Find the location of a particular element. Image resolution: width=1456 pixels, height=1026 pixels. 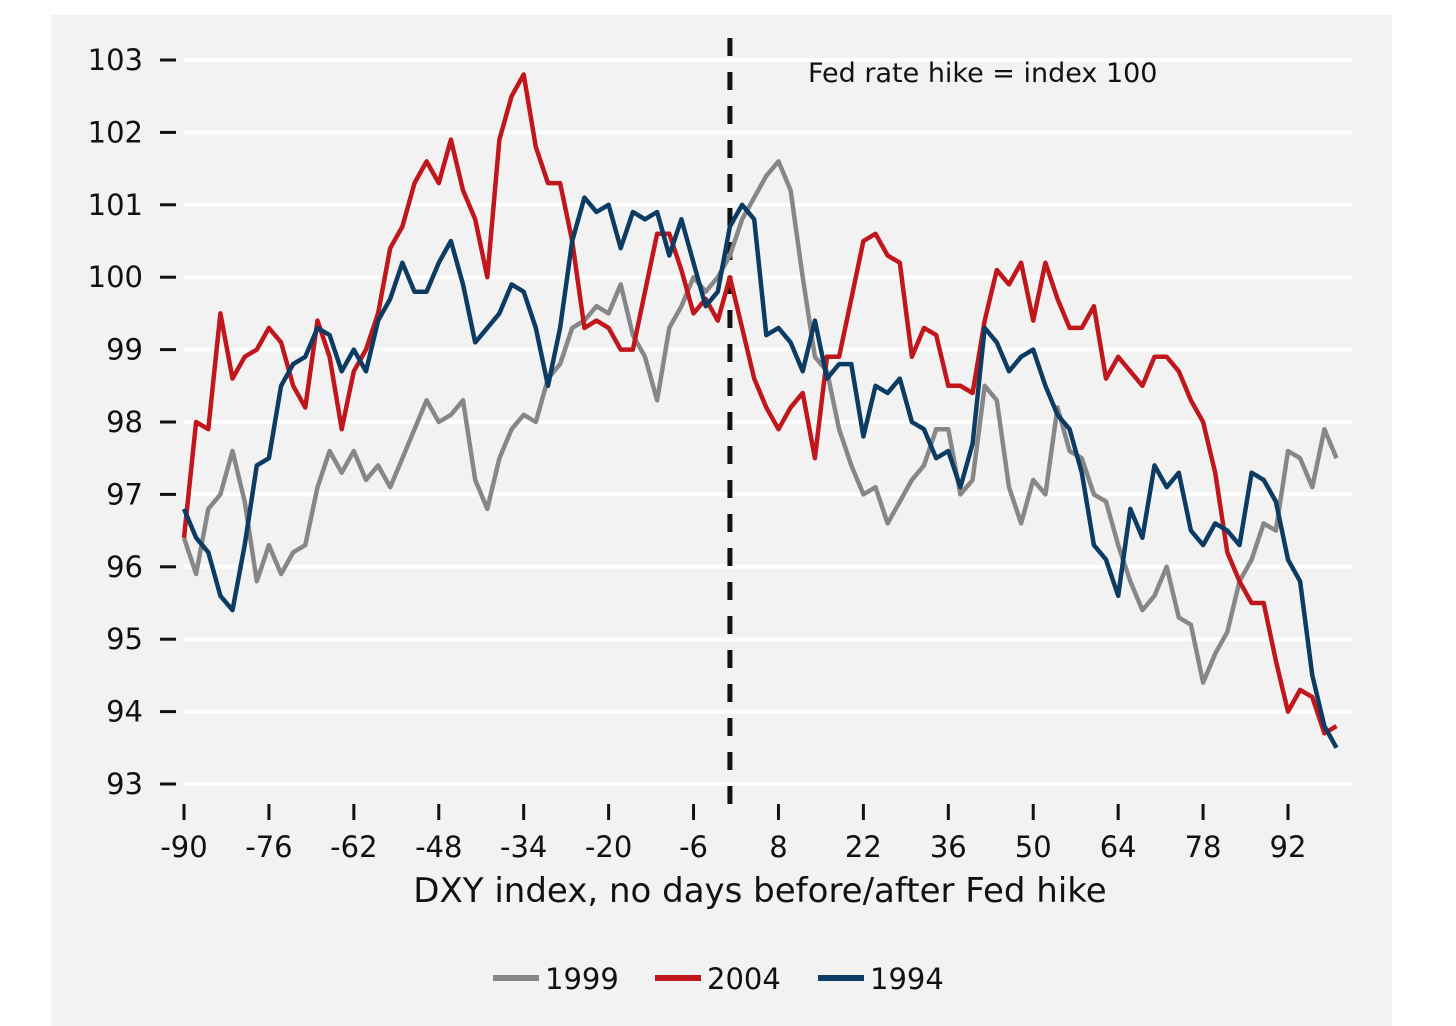

y-tick-label: 102 is located at coordinates (115, 132).